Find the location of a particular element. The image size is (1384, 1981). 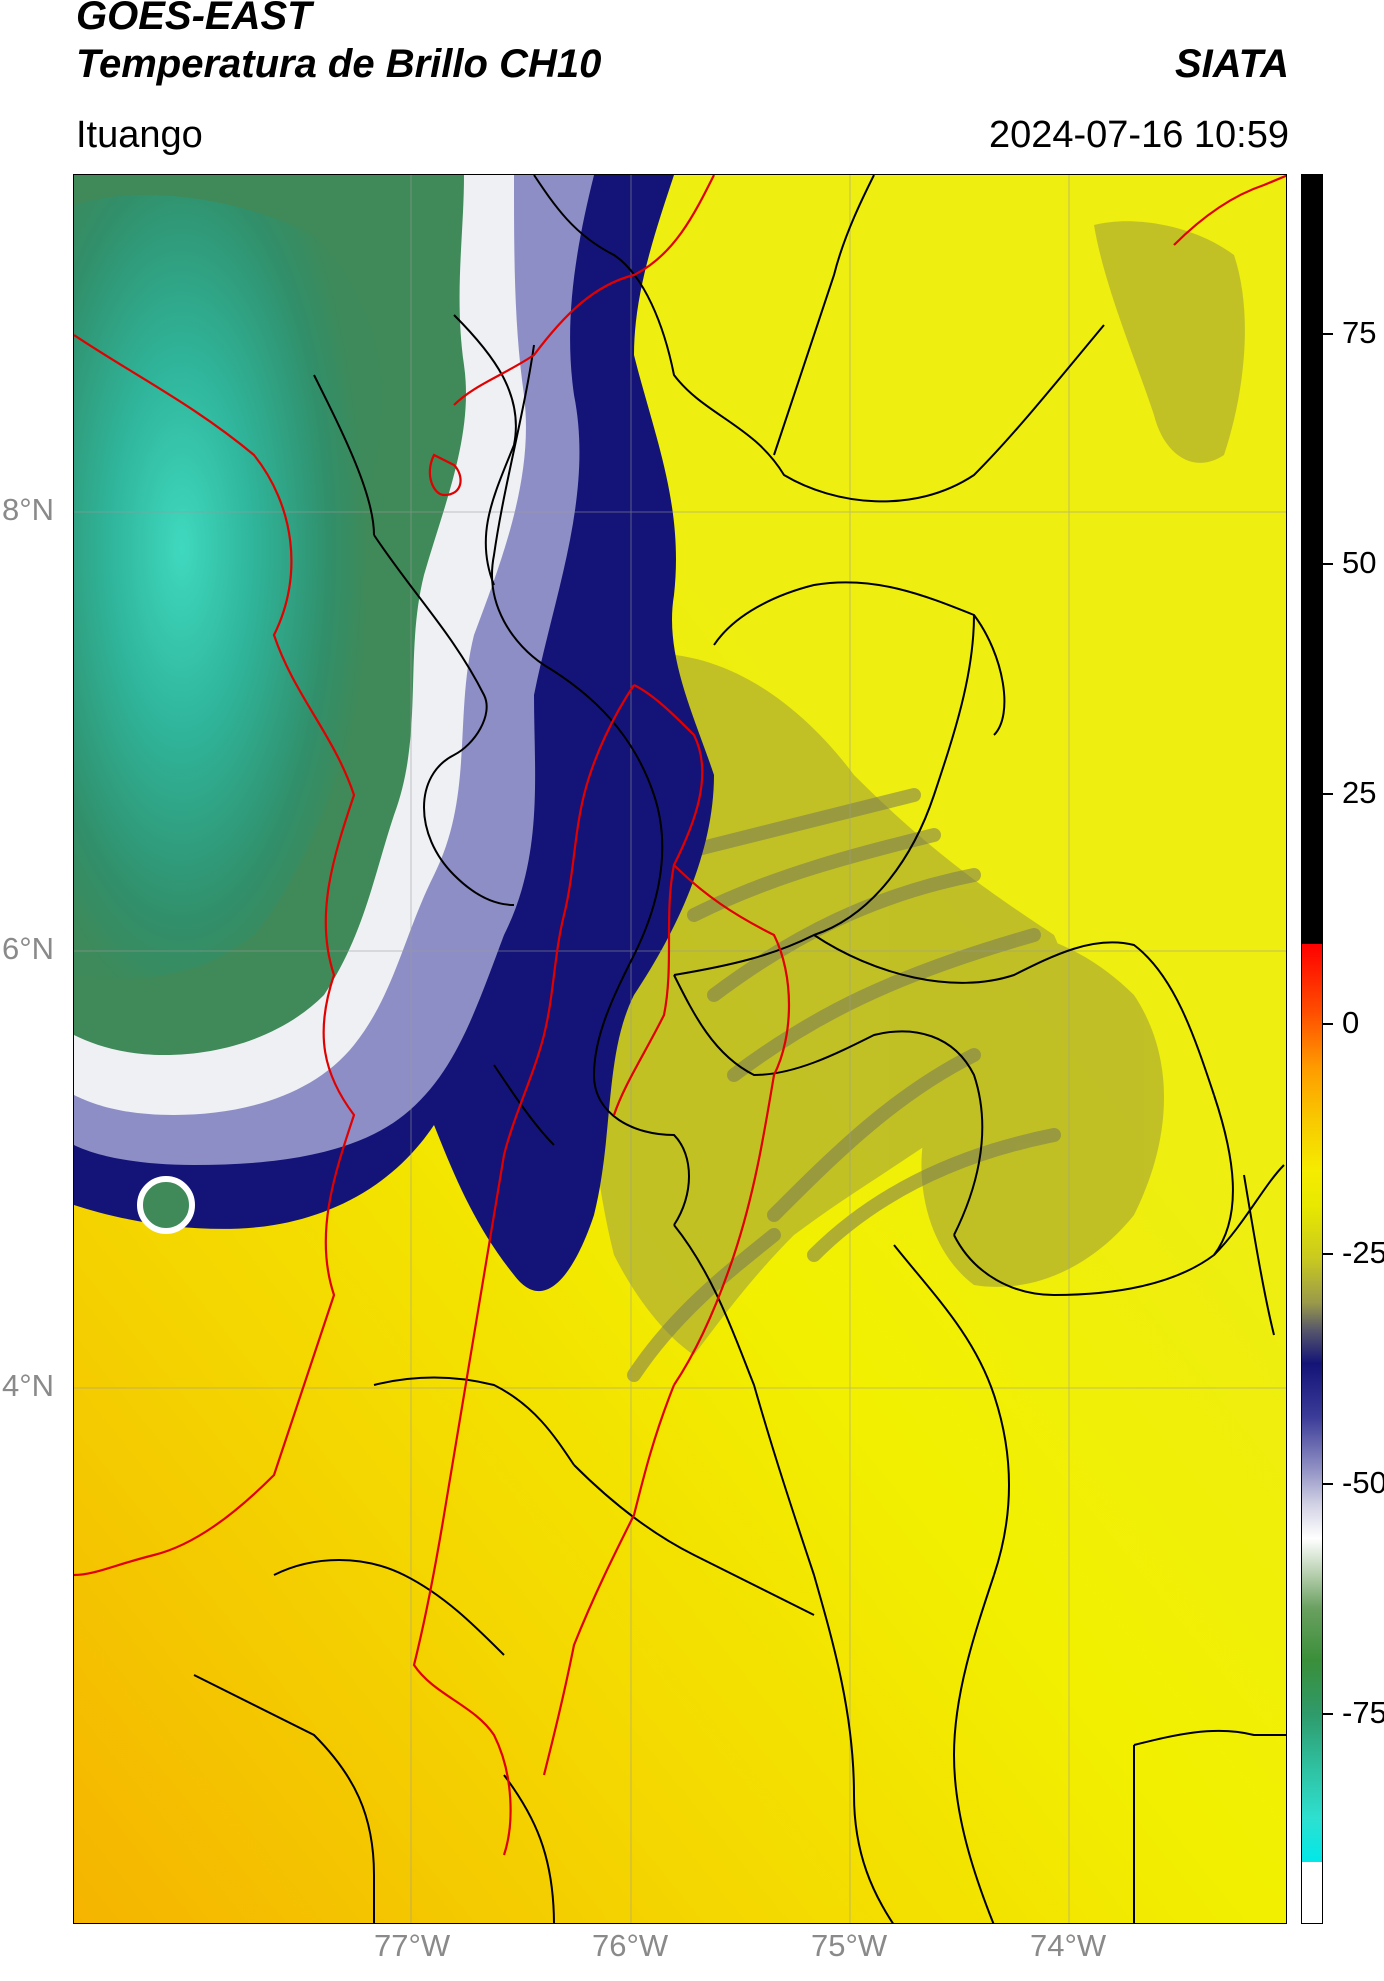

colorbar-label-0: 0 is located at coordinates (1351, 1022).